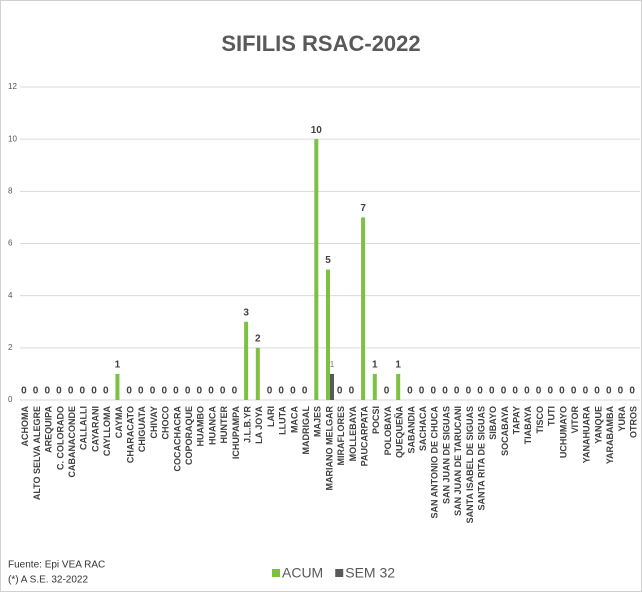 This screenshot has width=642, height=592. What do you see at coordinates (201, 426) in the screenshot?
I see `x-tick-label: HUAMBO` at bounding box center [201, 426].